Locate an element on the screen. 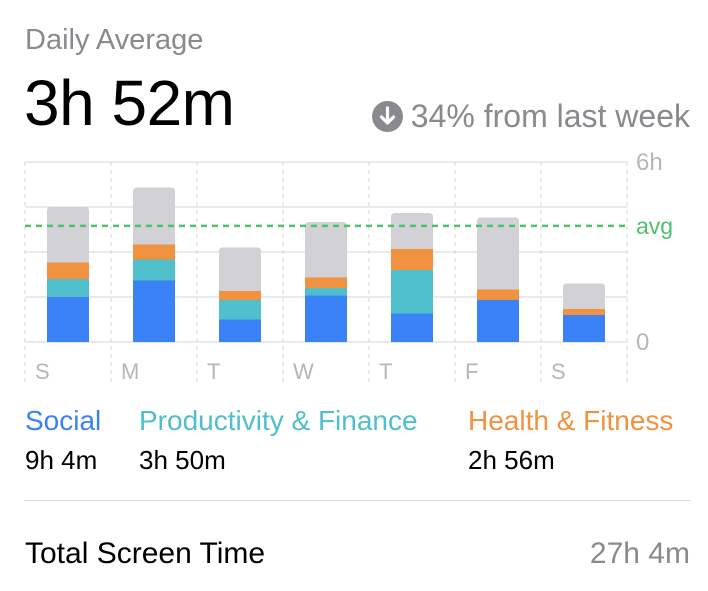  total-screen-time-value: 27h 4m is located at coordinates (639, 553).